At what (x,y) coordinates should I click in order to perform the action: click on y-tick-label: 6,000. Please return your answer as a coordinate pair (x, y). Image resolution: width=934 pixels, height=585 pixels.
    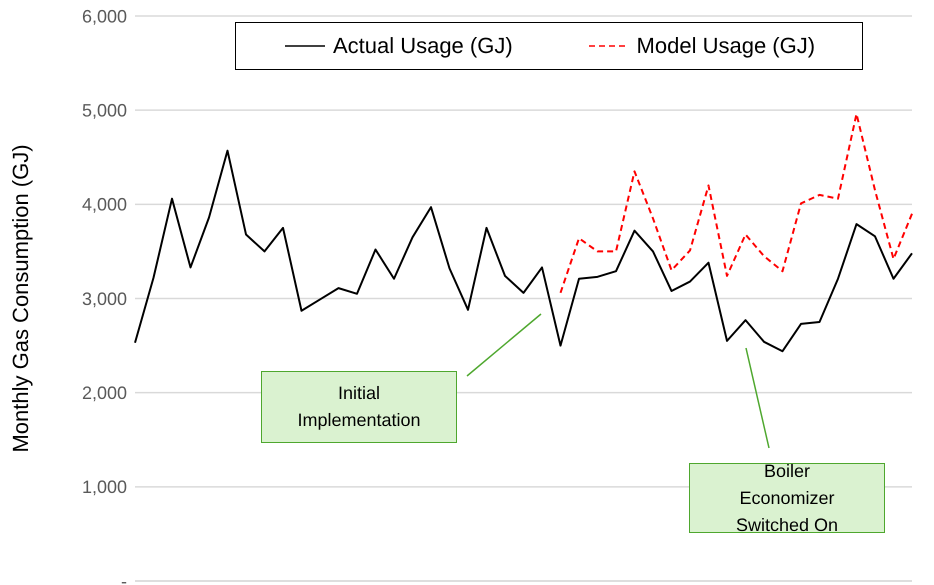
    Looking at the image, I should click on (104, 16).